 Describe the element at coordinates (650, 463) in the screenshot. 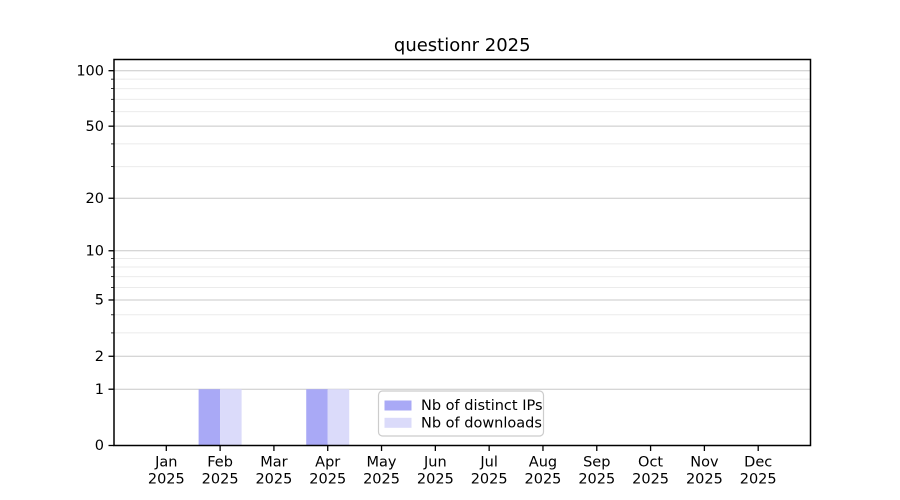

I see `x-tick-label-month: Oct` at that location.